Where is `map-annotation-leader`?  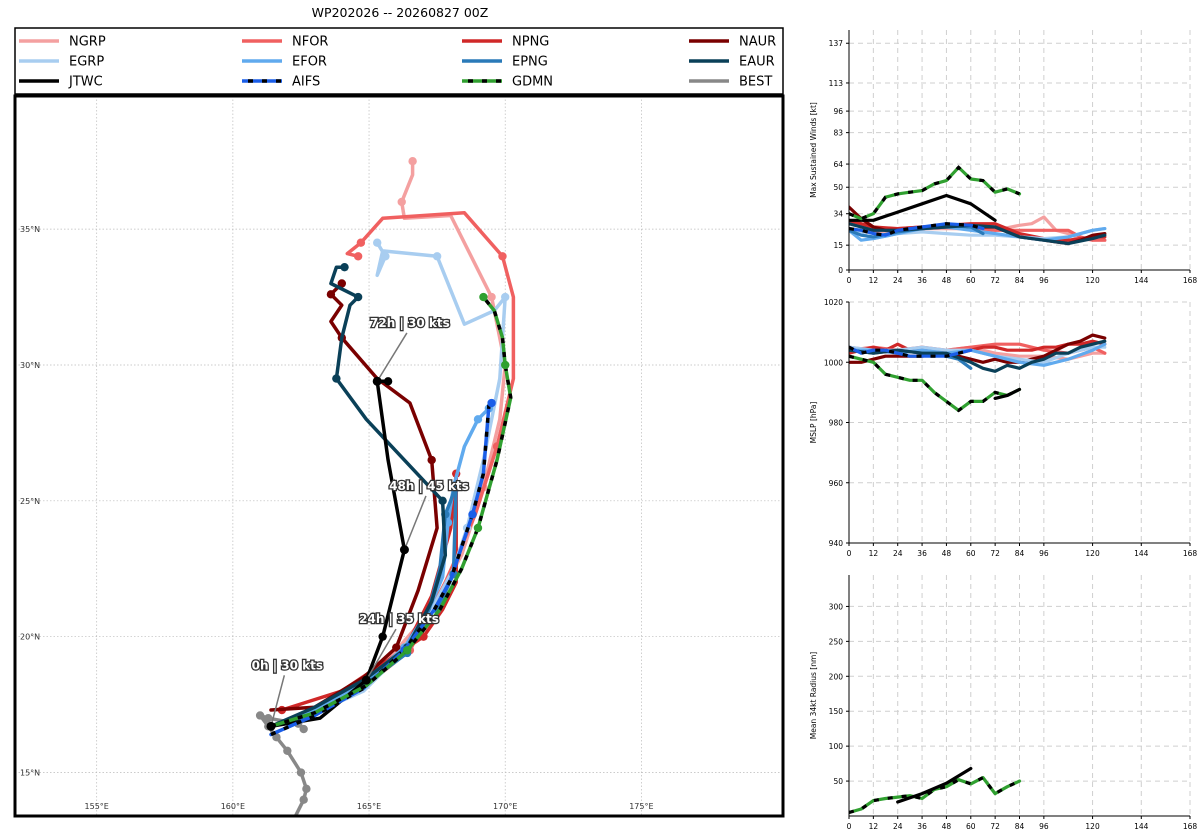
map-annotation-leader is located at coordinates (381, 654).